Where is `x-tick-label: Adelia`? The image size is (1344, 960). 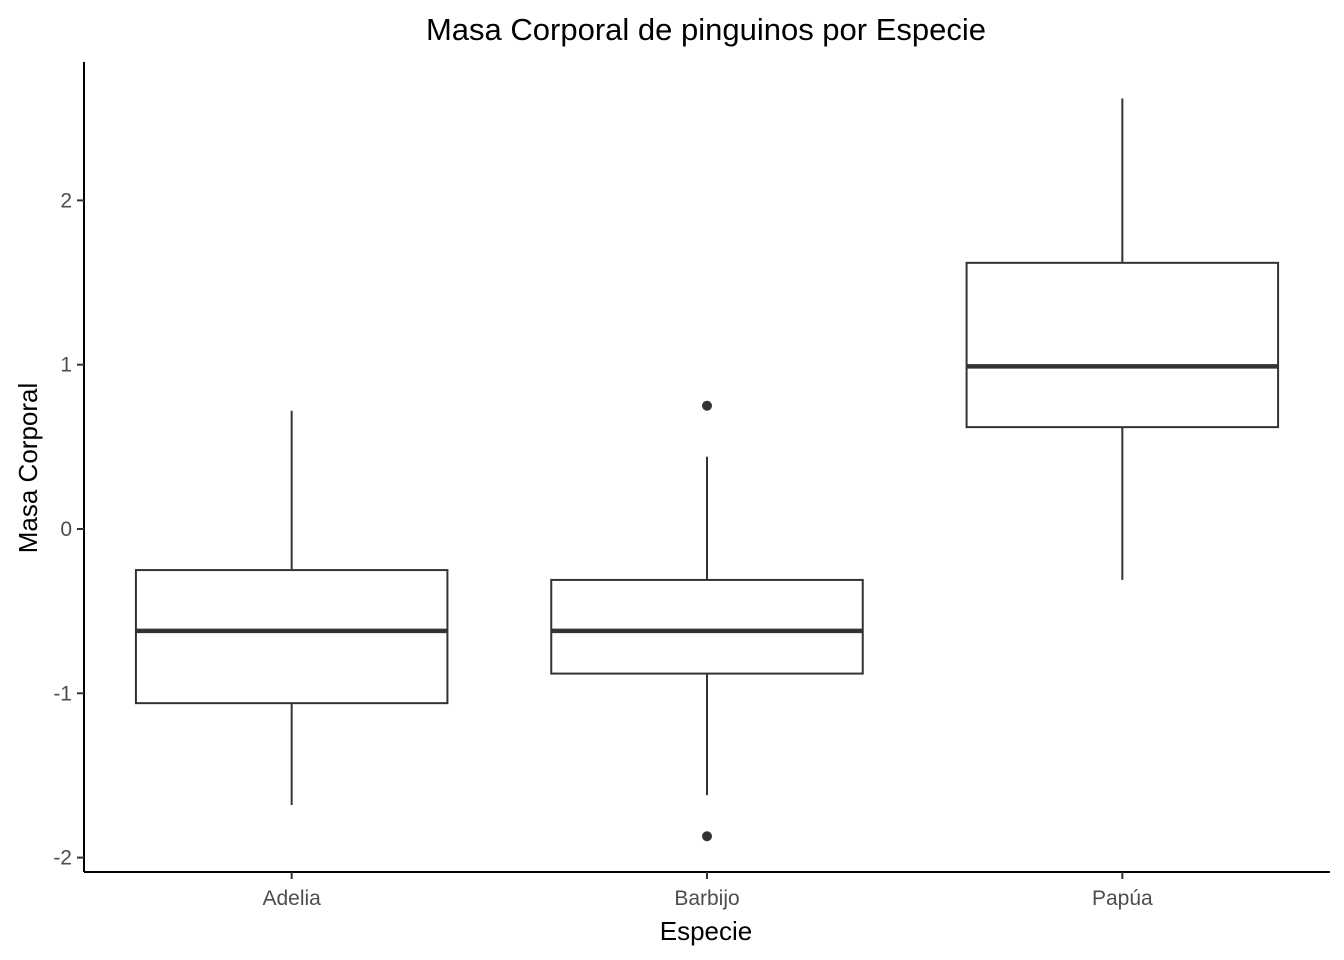
x-tick-label: Adelia is located at coordinates (291, 898).